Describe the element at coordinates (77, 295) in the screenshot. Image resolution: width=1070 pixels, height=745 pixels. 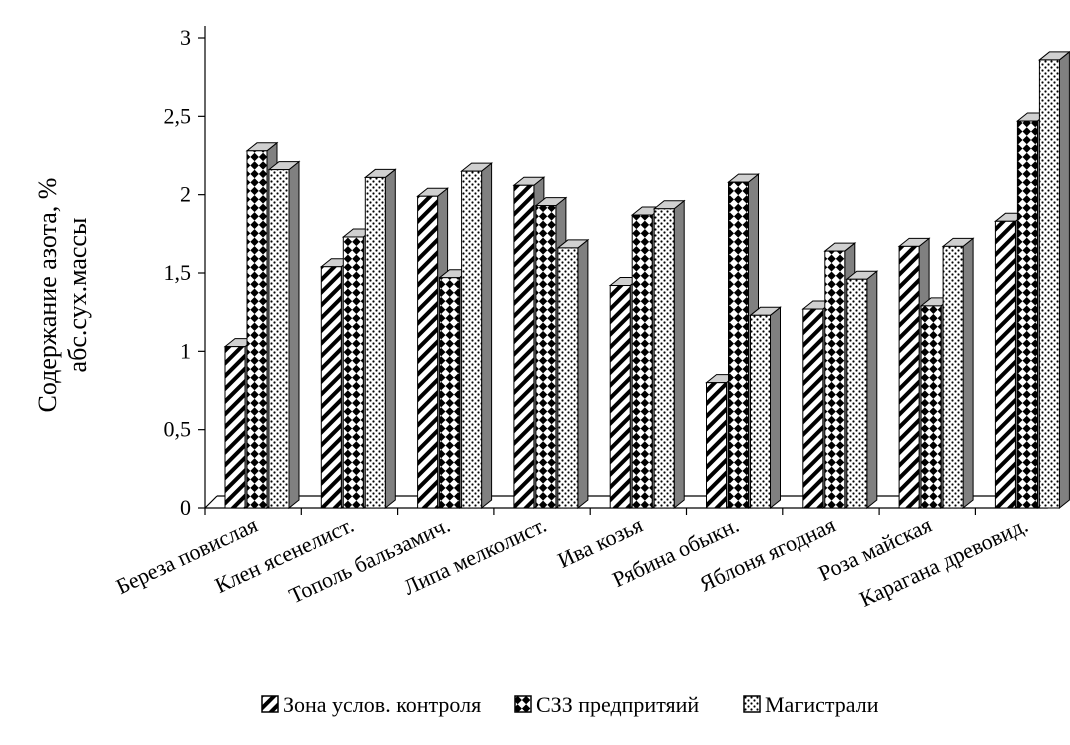
I see `y-axis-title-line-2: абс.сух.массы` at that location.